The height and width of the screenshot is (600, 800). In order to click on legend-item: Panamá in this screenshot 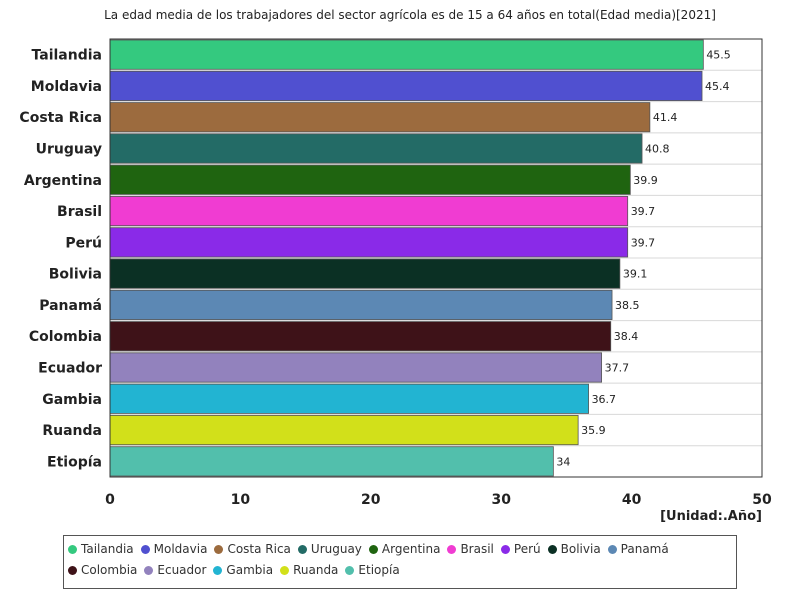, I will do `click(638, 549)`.